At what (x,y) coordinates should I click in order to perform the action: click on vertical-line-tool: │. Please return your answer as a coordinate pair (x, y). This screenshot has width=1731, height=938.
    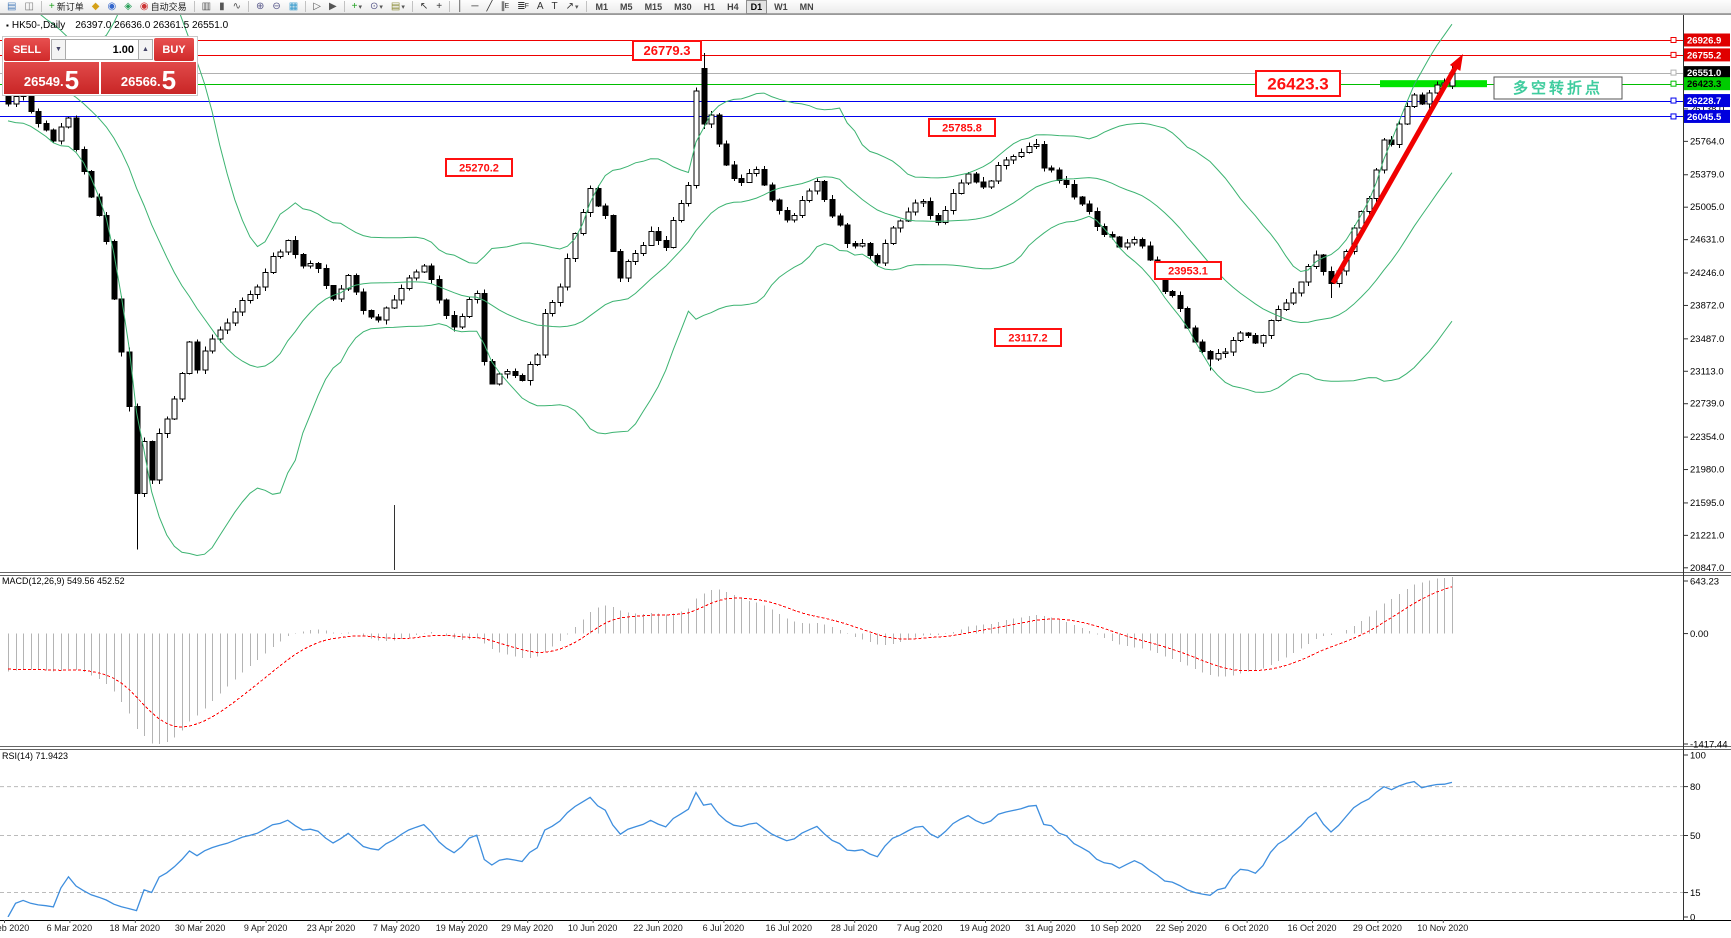
    Looking at the image, I should click on (460, 7).